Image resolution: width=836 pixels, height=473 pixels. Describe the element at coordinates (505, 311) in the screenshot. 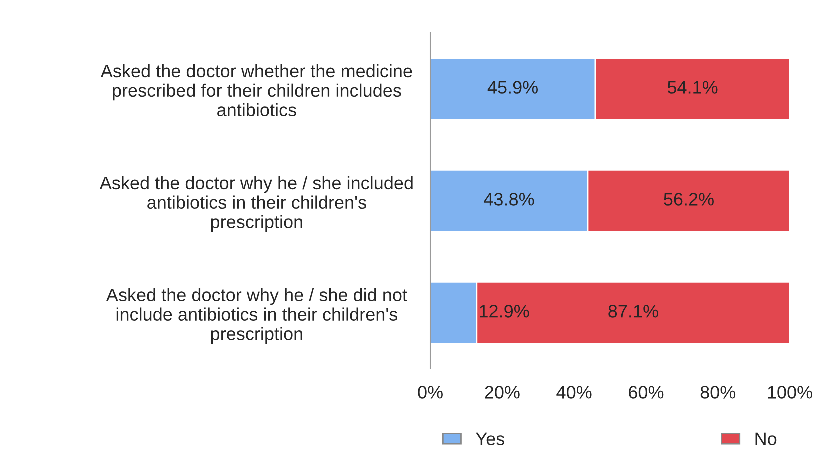

I see `data-label: 12.9%` at that location.